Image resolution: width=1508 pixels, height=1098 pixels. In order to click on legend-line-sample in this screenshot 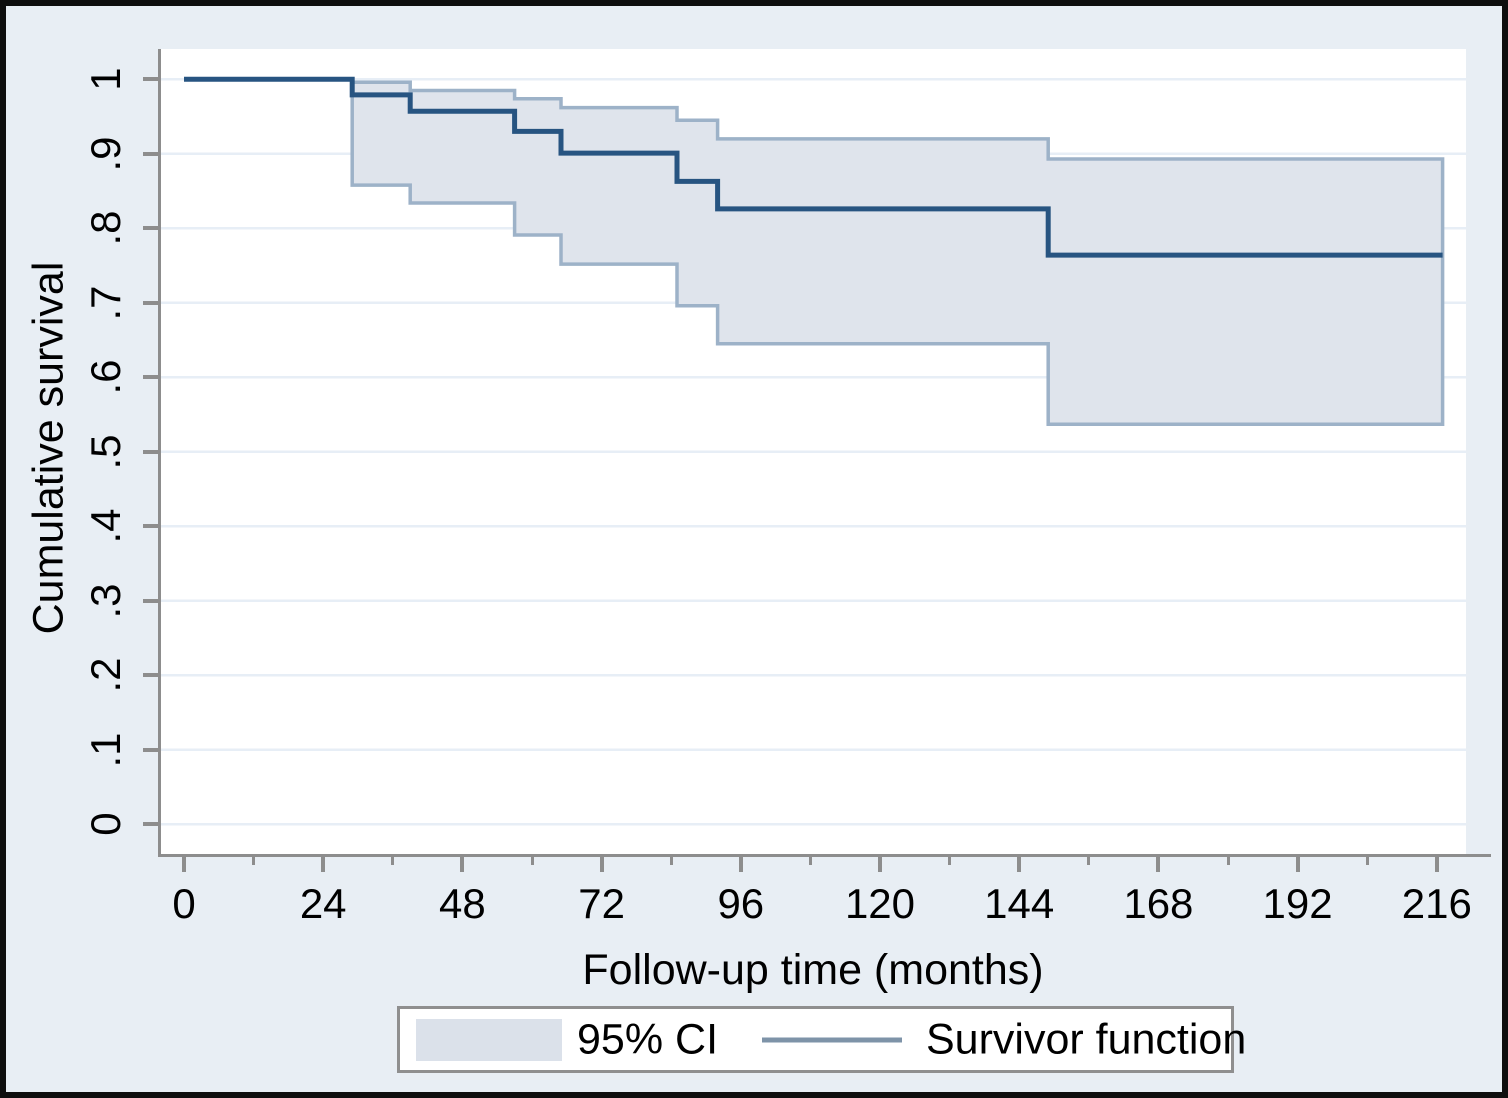, I will do `click(832, 1039)`.